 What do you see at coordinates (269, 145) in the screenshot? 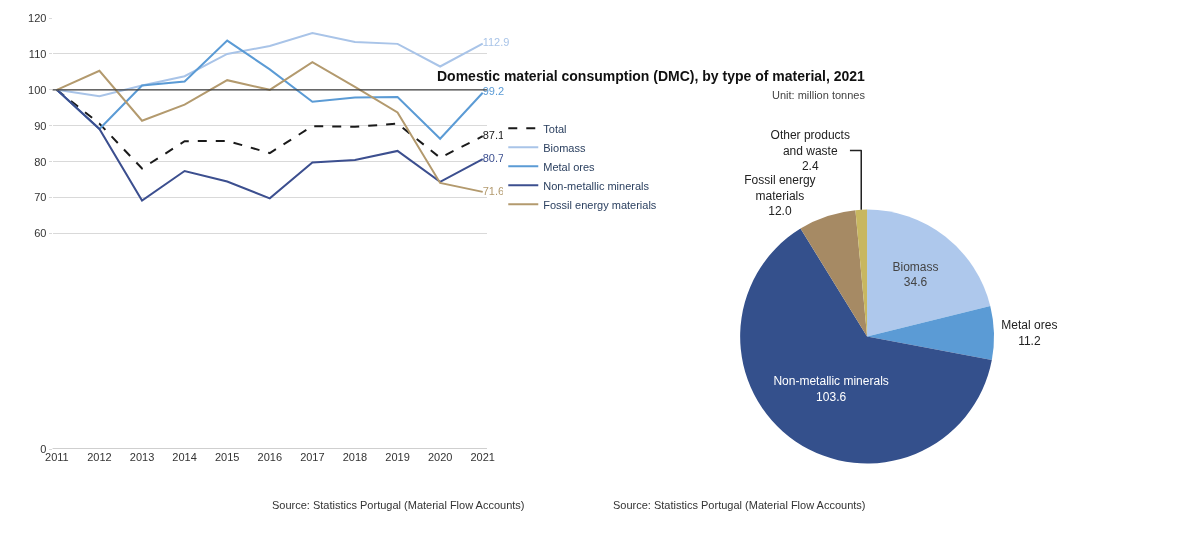
I see `line-series` at bounding box center [269, 145].